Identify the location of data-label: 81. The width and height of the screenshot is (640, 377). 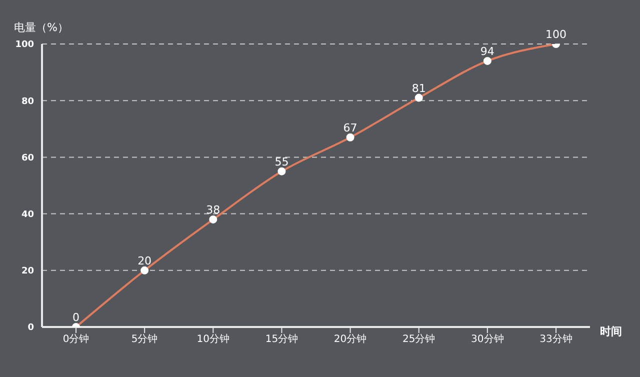
(419, 88).